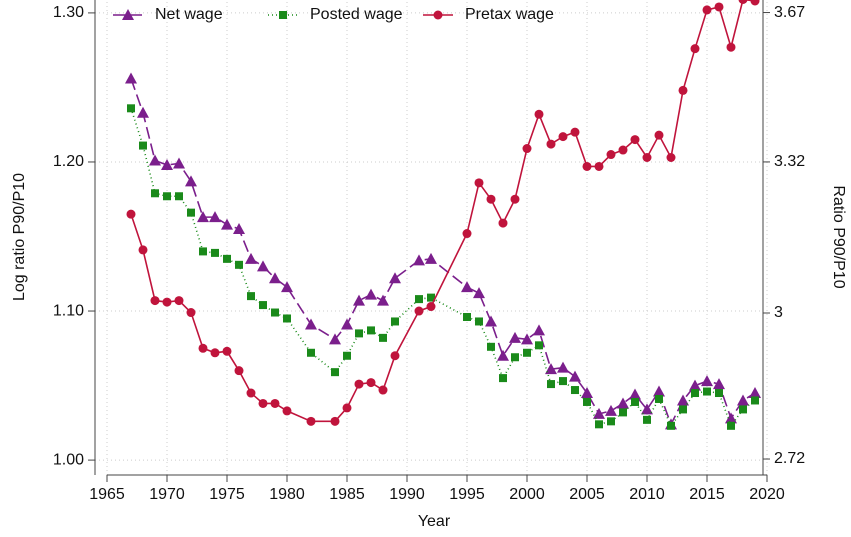 The width and height of the screenshot is (851, 537). Describe the element at coordinates (778, 312) in the screenshot. I see `y2-tick-label: 3` at that location.